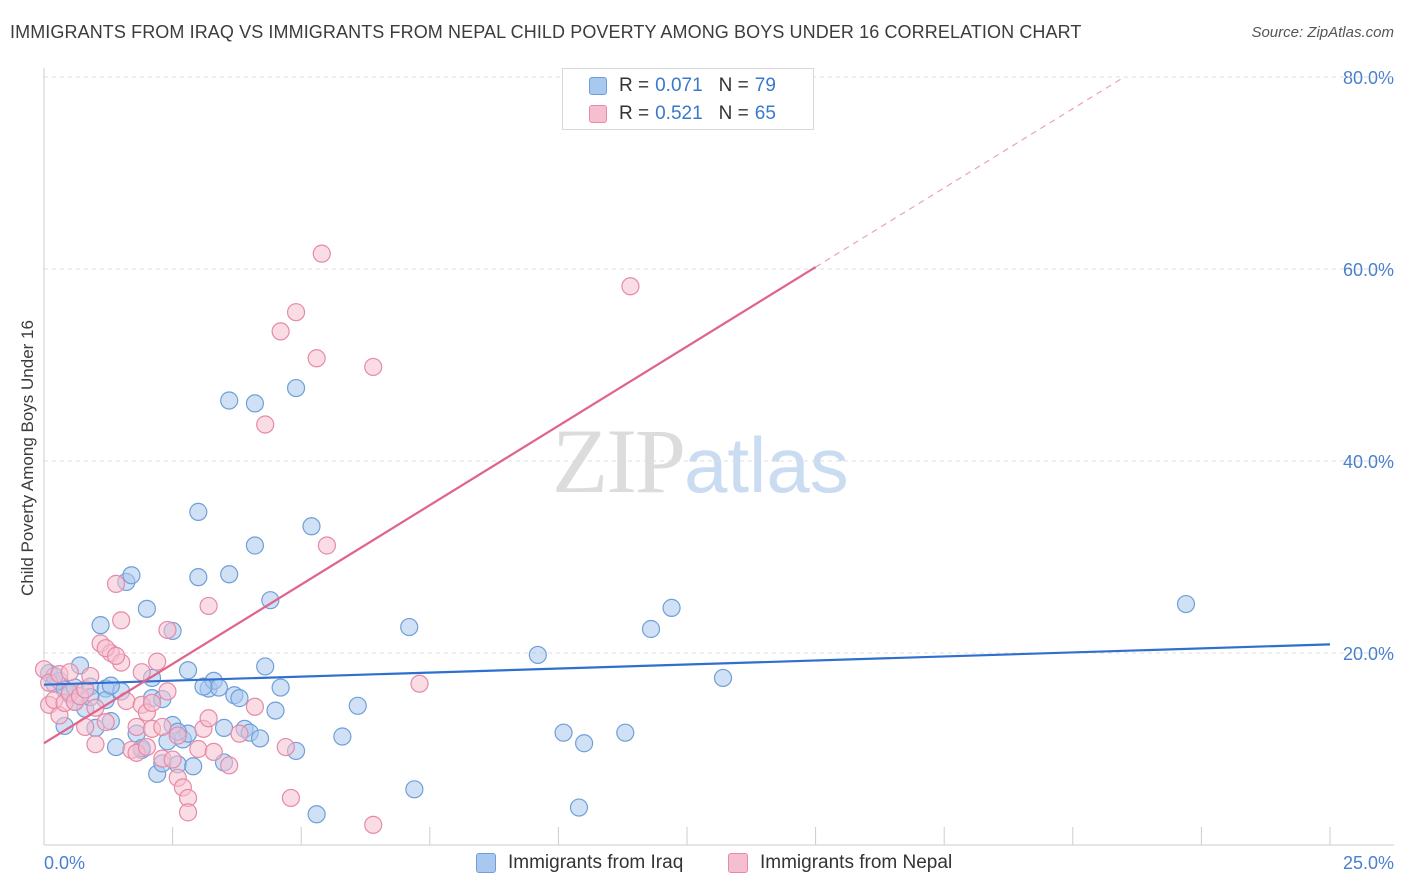  I want to click on legend-r-value: 0.521, so click(679, 113).